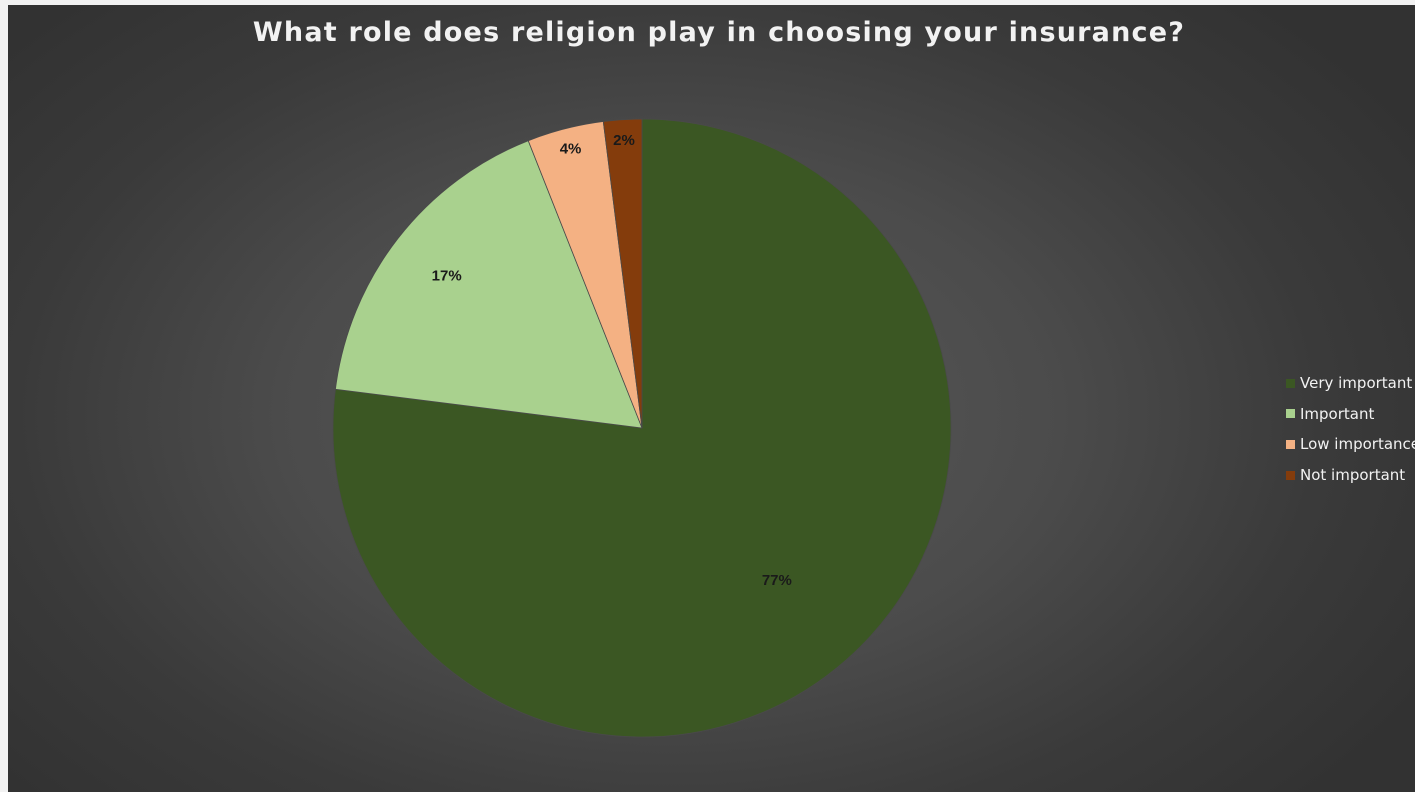 Image resolution: width=1415 pixels, height=792 pixels. What do you see at coordinates (1337, 413) in the screenshot?
I see `legend-label: Important` at bounding box center [1337, 413].